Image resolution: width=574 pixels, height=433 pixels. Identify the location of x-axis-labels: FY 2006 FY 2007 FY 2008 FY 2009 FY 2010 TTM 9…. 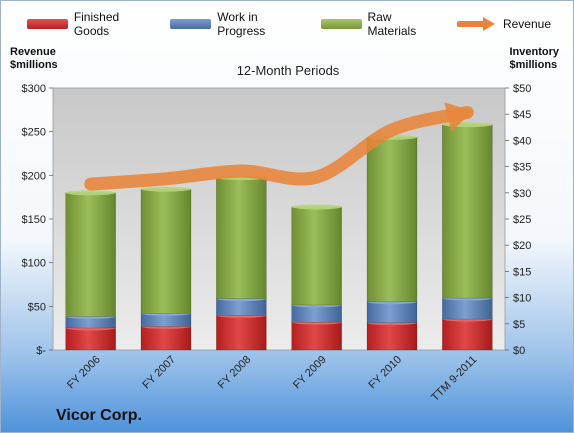
(272, 379).